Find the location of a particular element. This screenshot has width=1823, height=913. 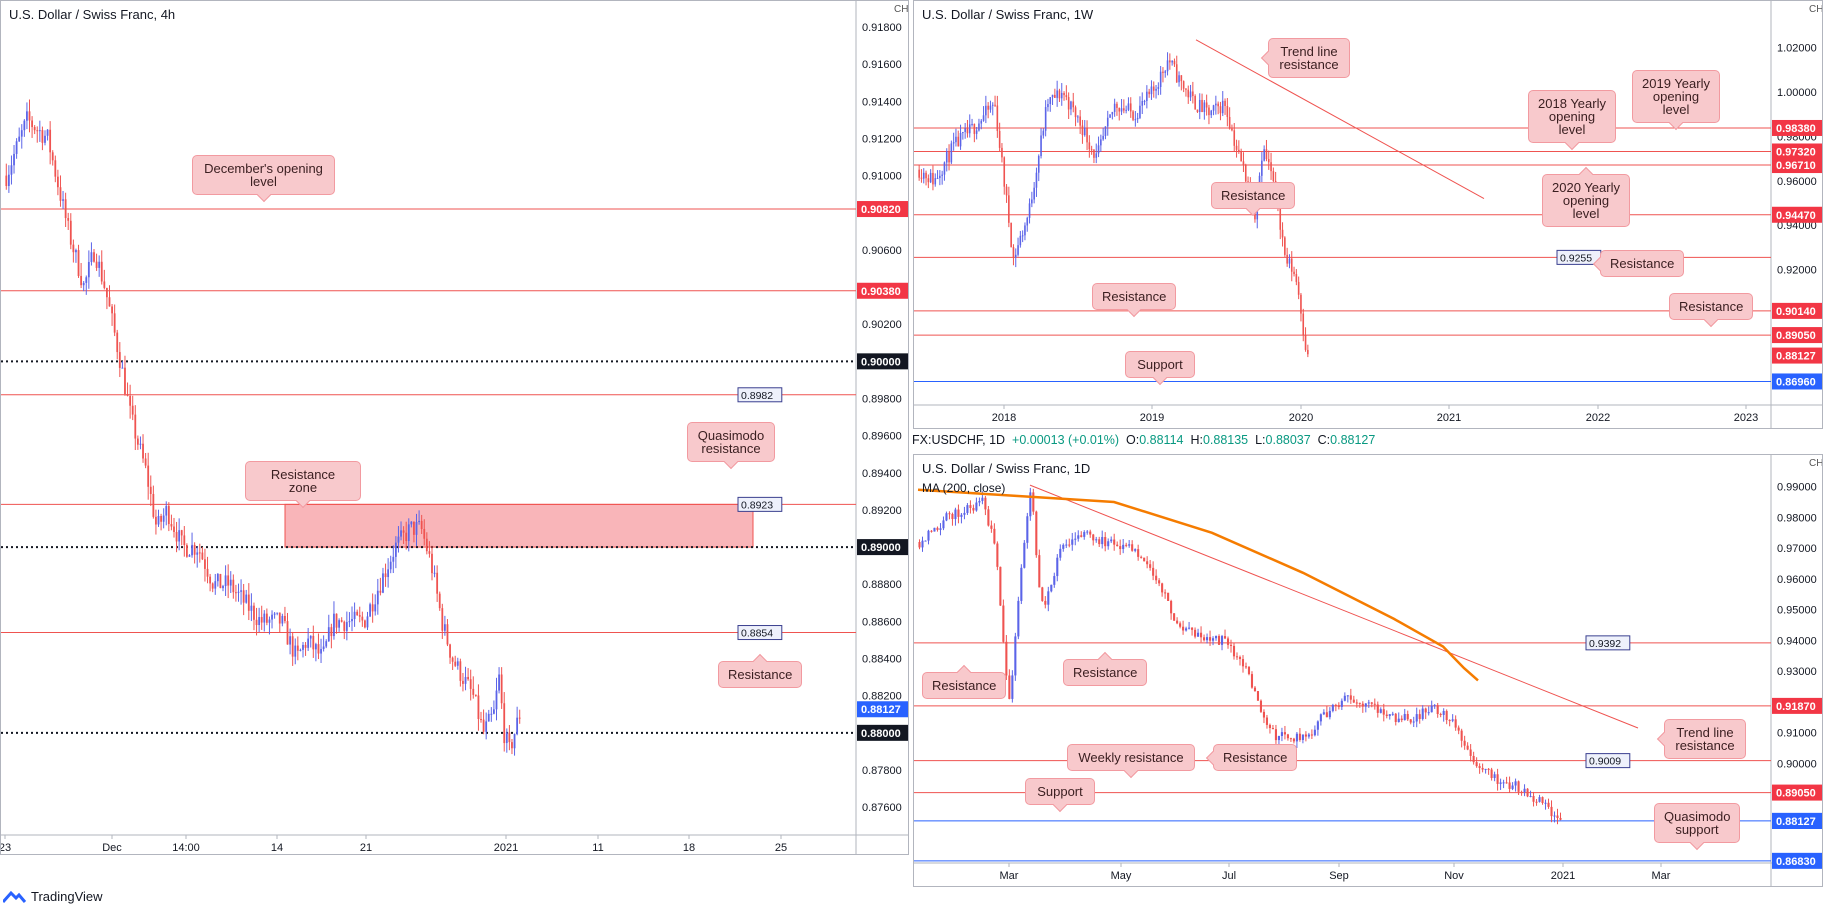

price-box-label: 0.8854 is located at coordinates (757, 634).